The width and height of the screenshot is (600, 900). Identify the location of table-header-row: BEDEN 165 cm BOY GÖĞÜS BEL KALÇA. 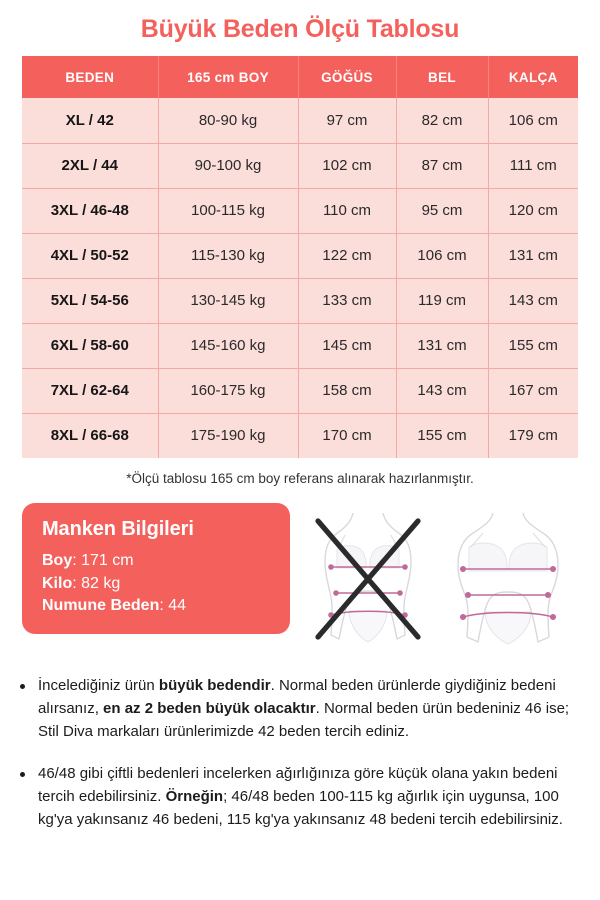
(300, 77).